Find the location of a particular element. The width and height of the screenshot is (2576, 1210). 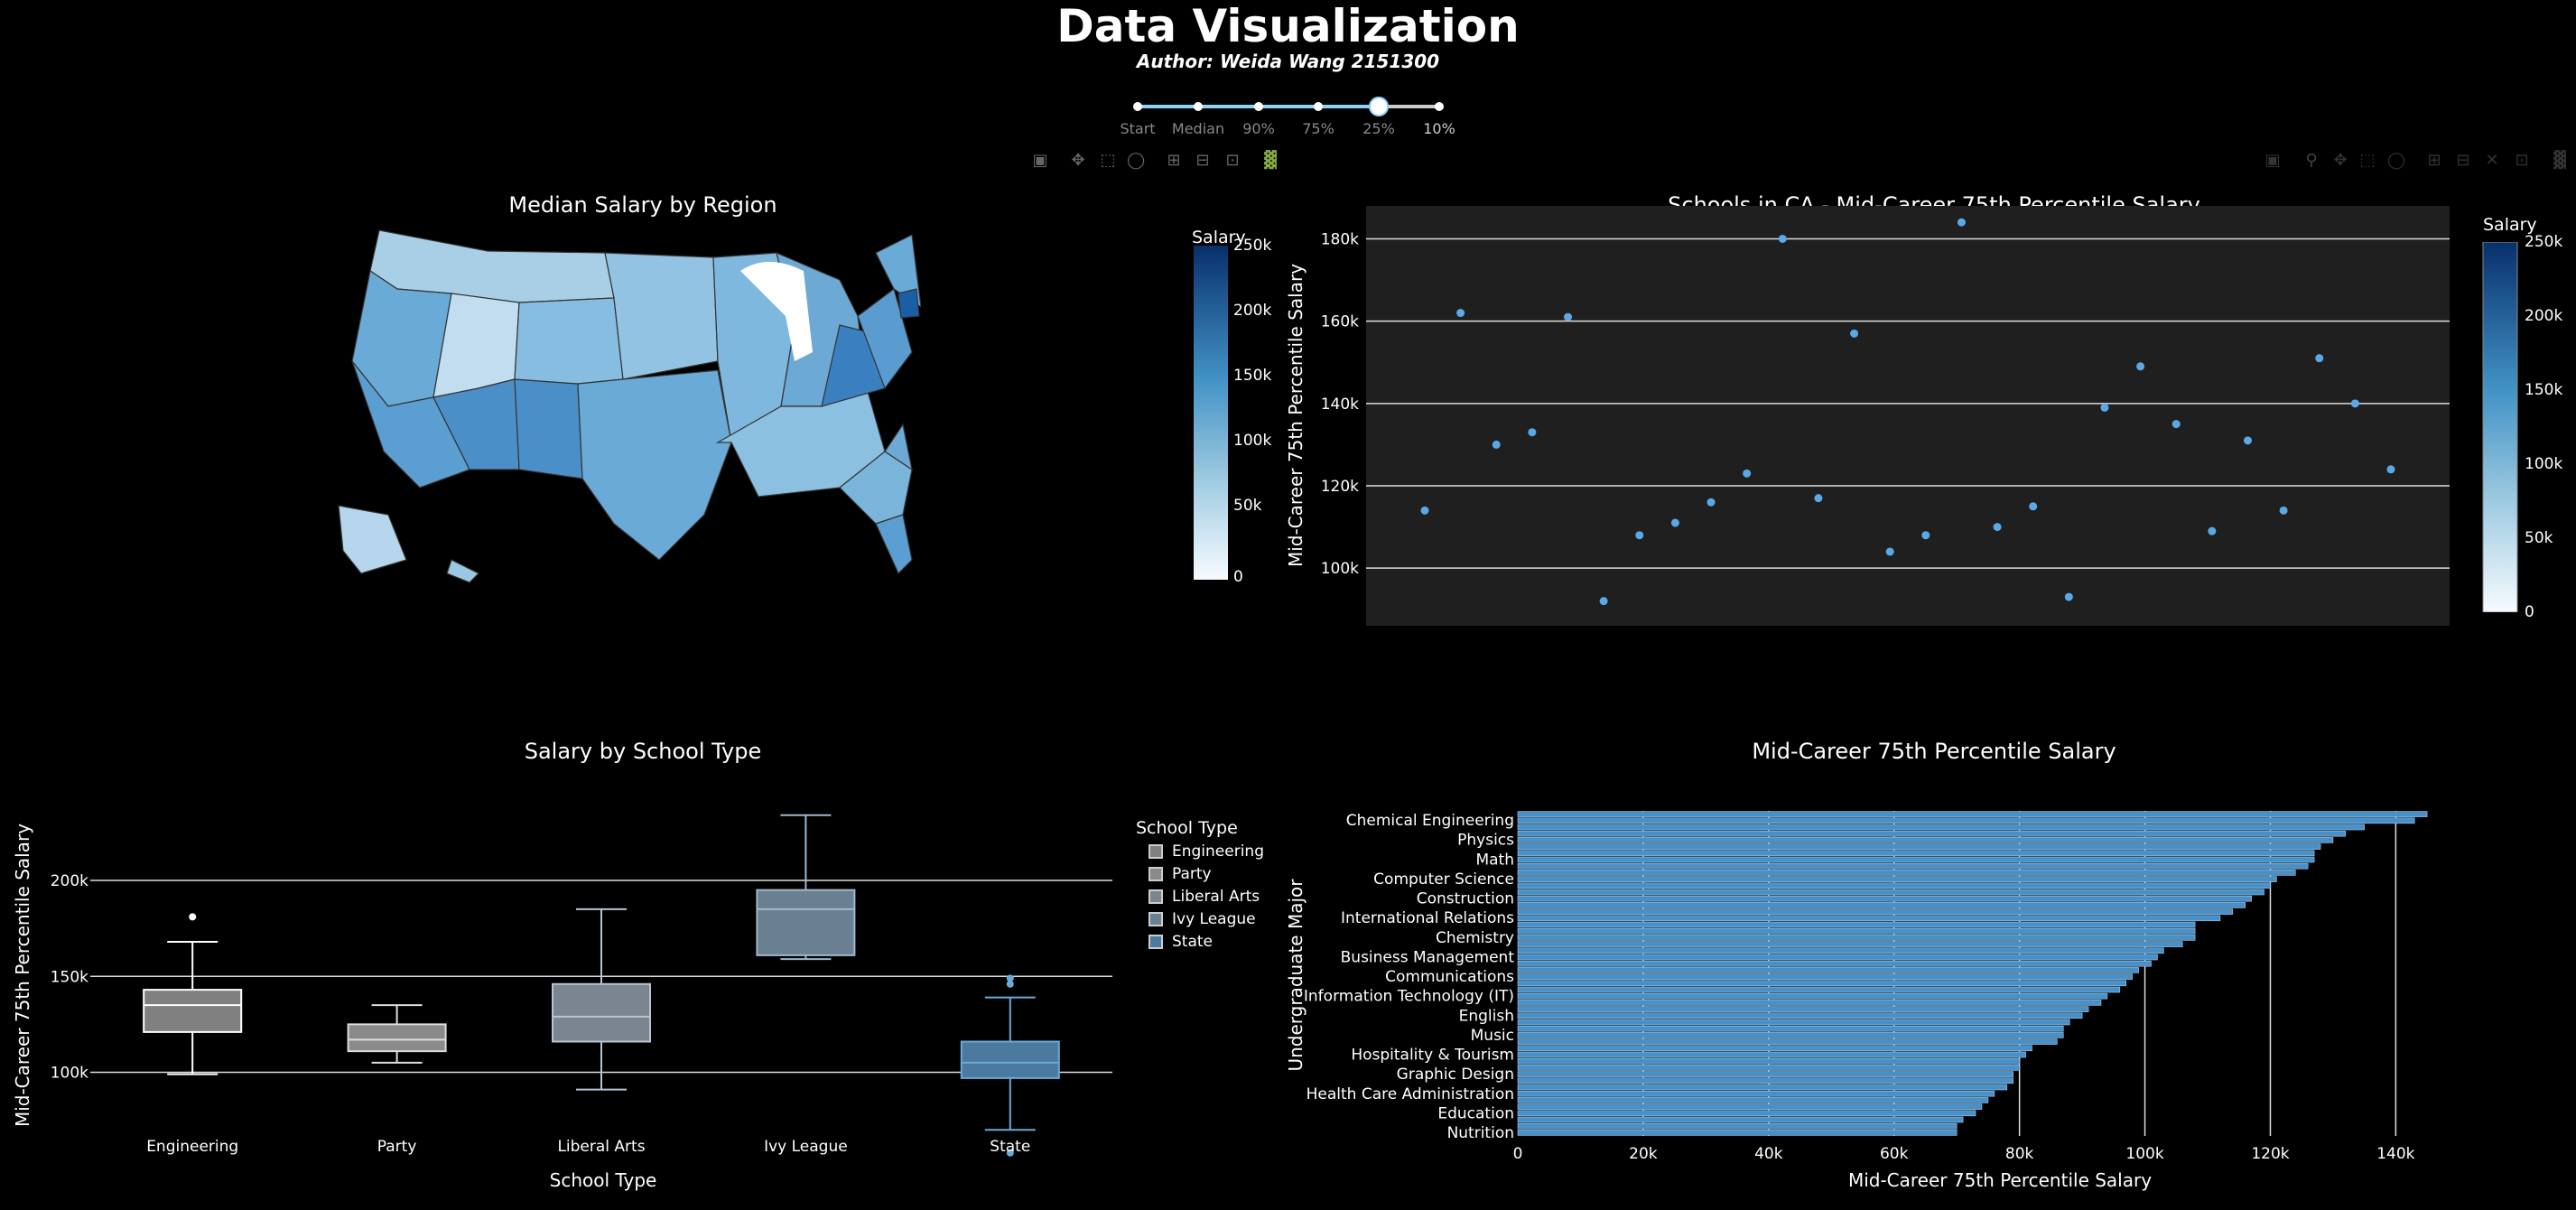

legend-label: State is located at coordinates (1192, 942).